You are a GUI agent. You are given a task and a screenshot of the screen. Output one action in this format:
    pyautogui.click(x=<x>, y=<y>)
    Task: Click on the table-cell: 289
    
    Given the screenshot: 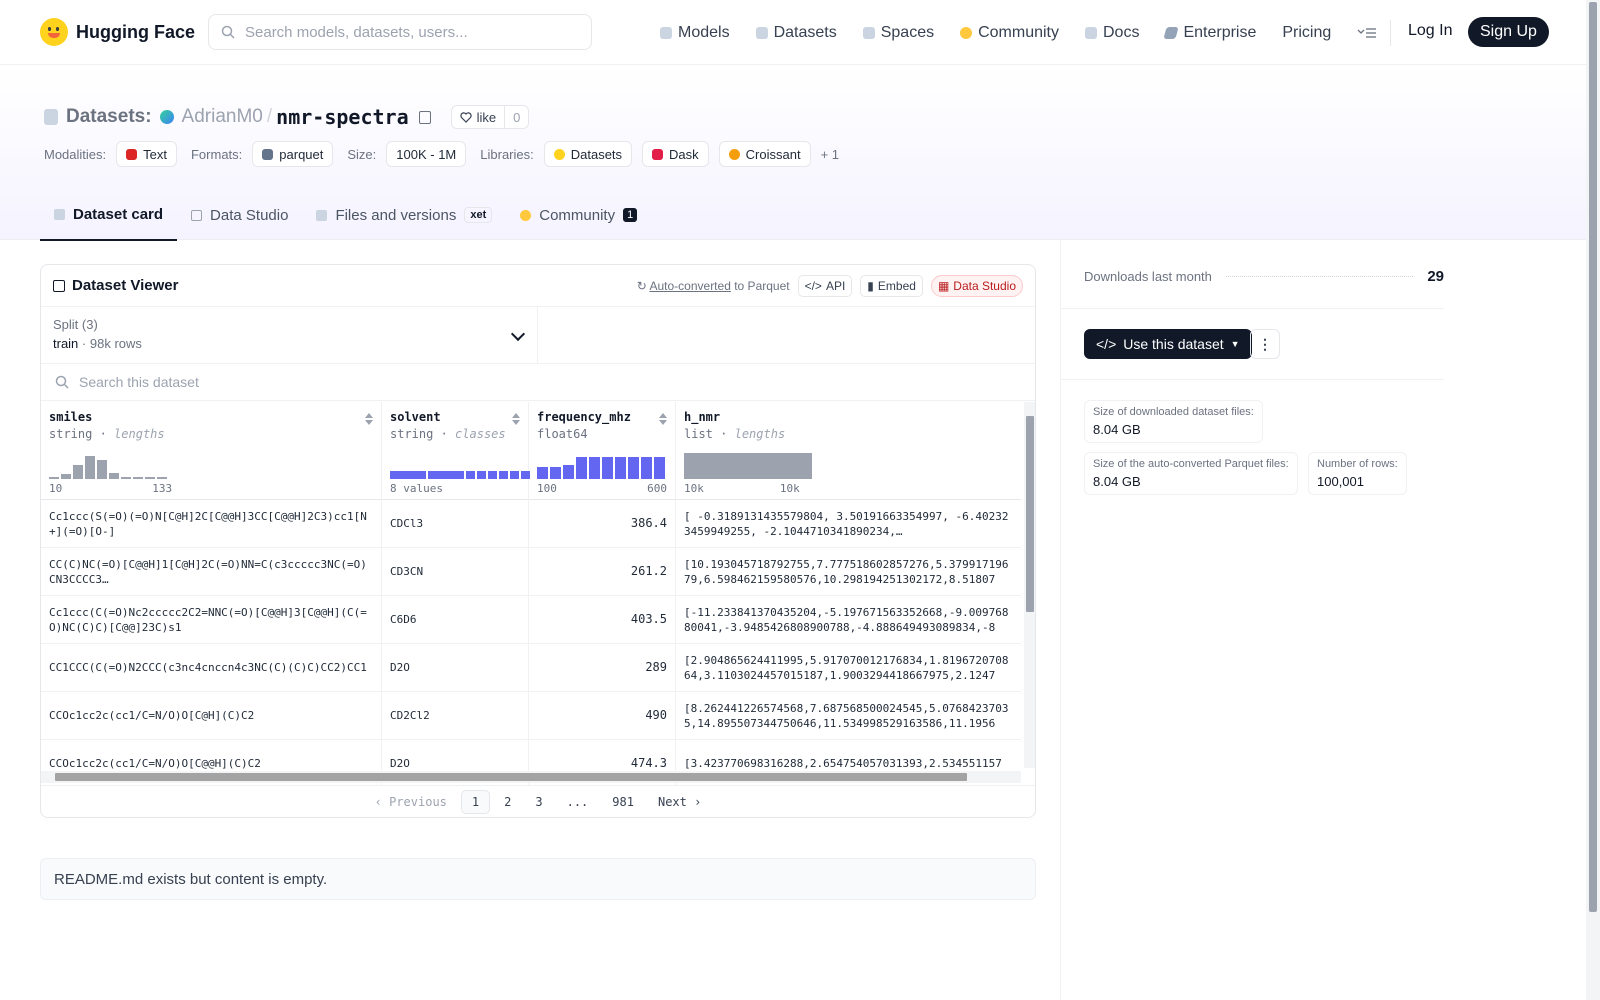 What is the action you would take?
    pyautogui.click(x=602, y=668)
    